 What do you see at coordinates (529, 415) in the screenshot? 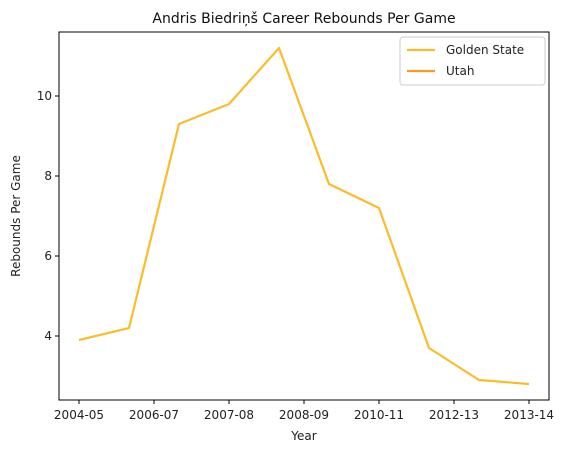
I see `x-tick-label: 2013-14` at bounding box center [529, 415].